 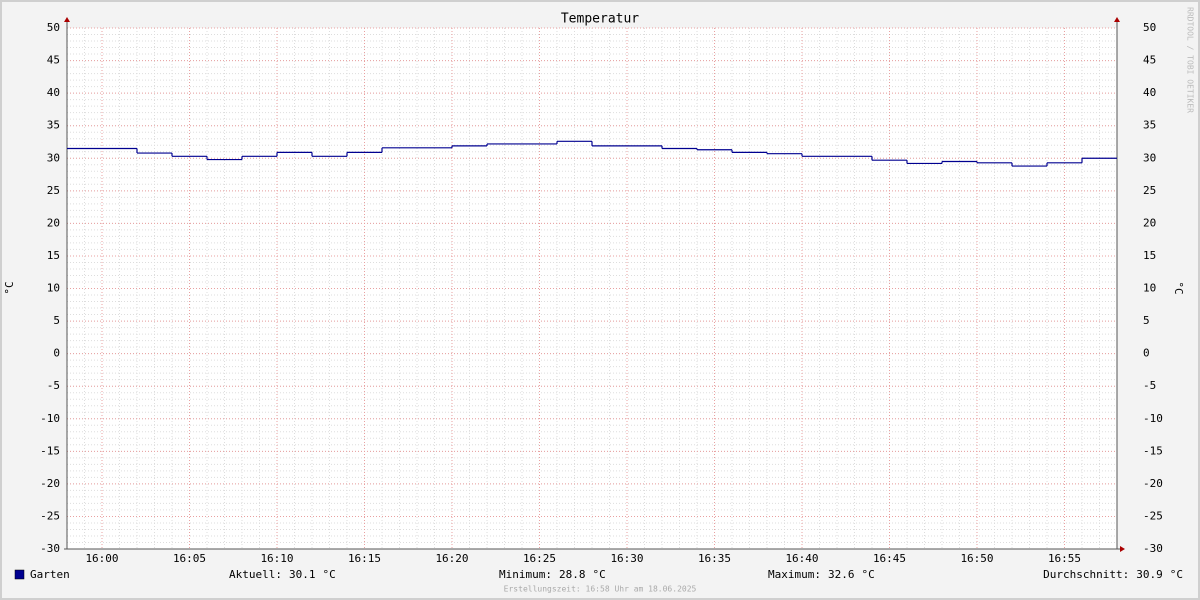 What do you see at coordinates (53, 157) in the screenshot?
I see `y-tick-label: 30` at bounding box center [53, 157].